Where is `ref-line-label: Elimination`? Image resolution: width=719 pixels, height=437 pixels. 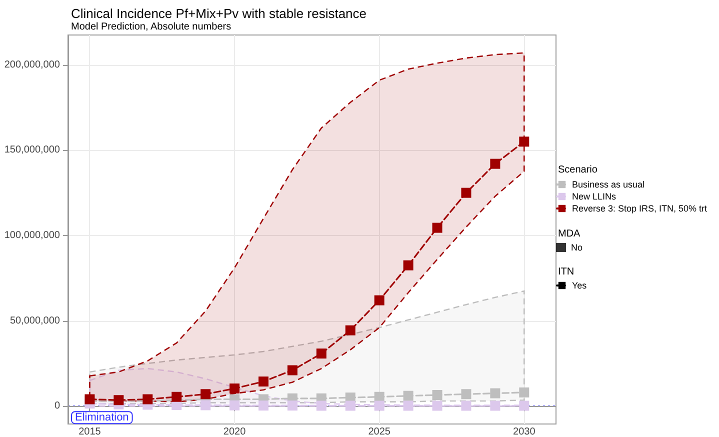
ref-line-label: Elimination is located at coordinates (102, 418).